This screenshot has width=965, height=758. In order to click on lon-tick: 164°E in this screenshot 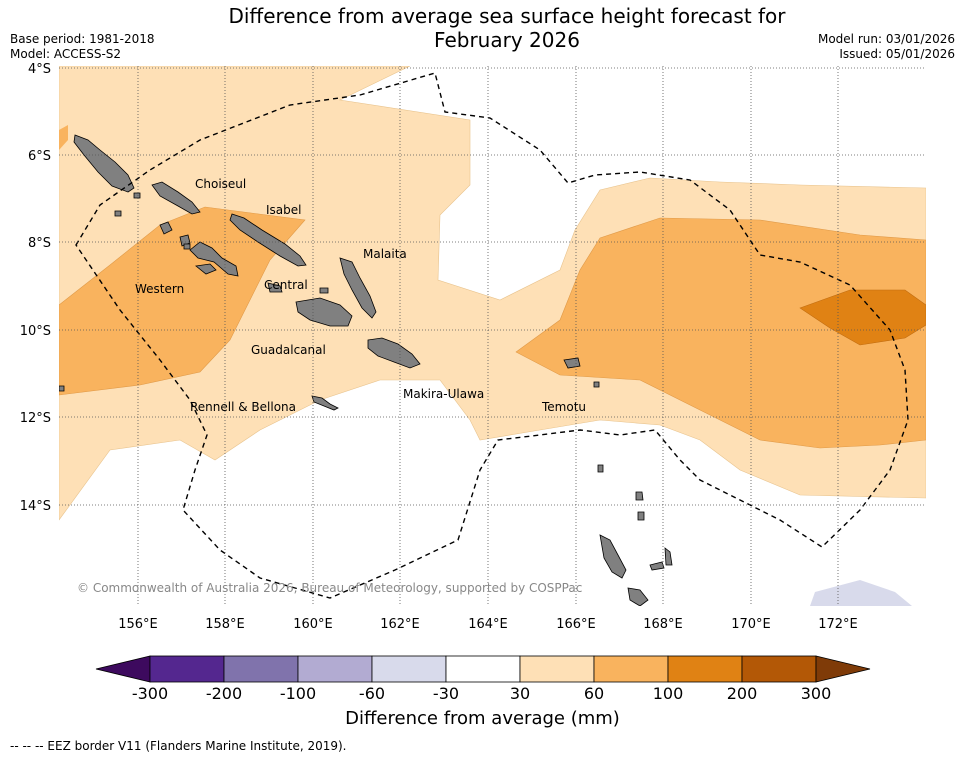, I will do `click(488, 624)`.